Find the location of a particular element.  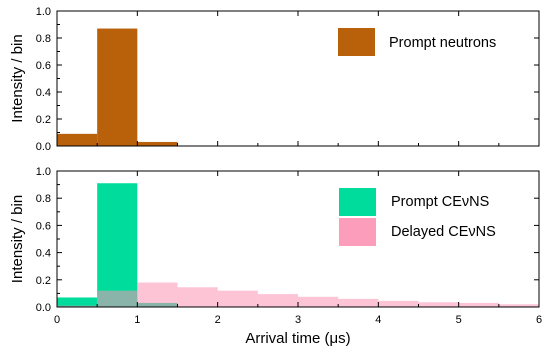

top-bars is located at coordinates (117, 87).